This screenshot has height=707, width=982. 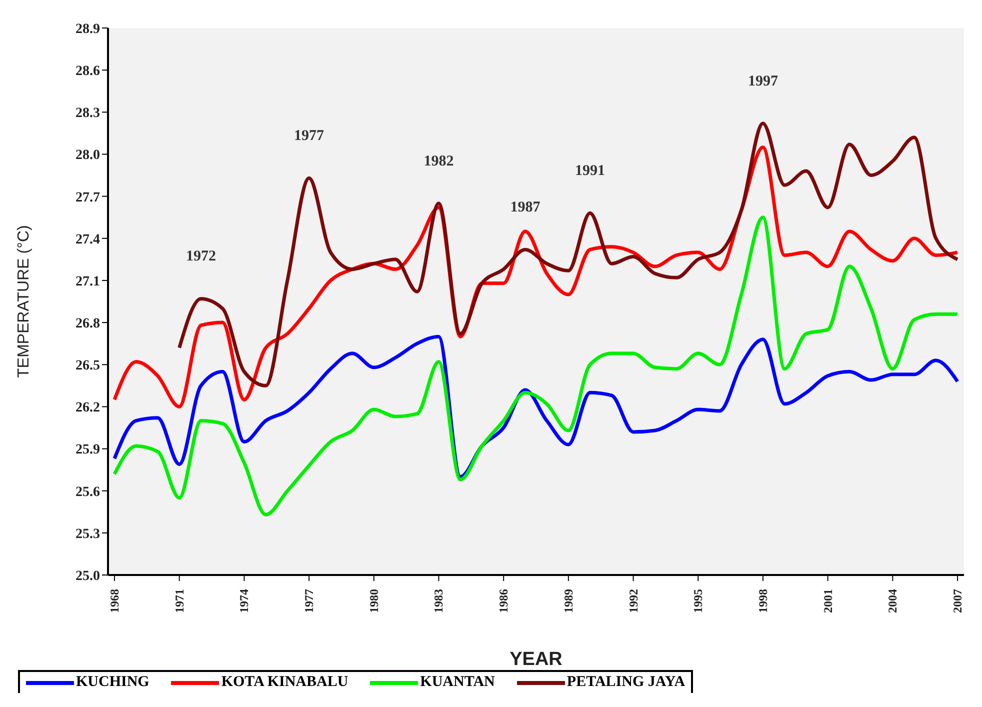 I want to click on y-tick-label: 26.5, so click(x=88, y=366).